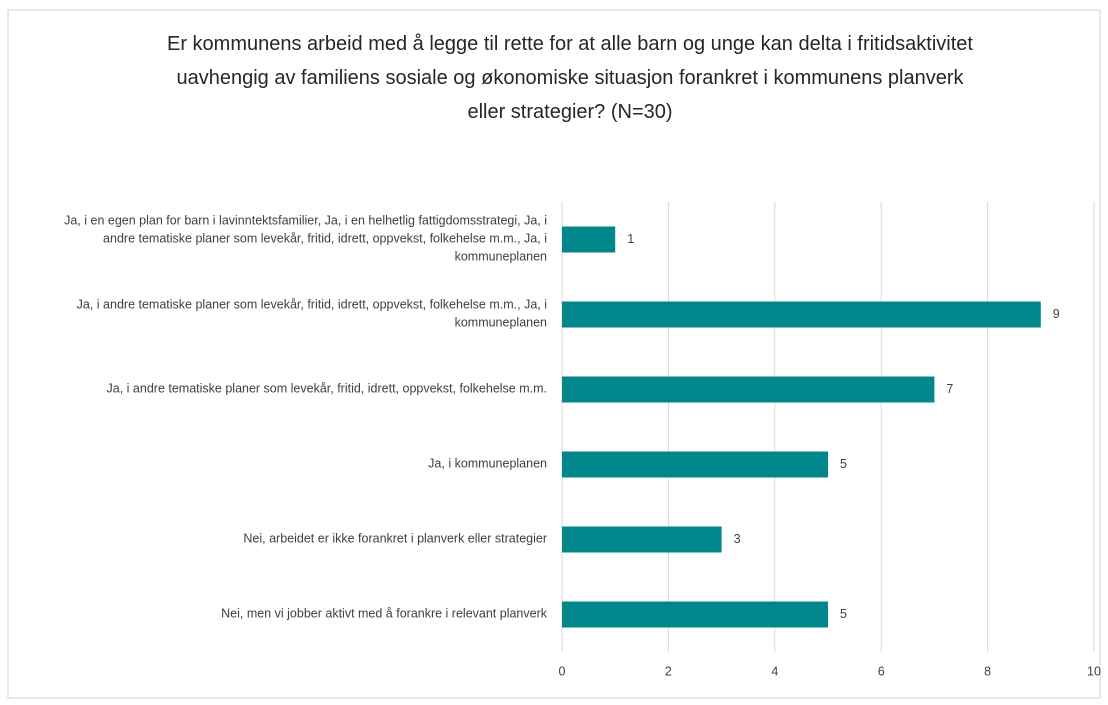  Describe the element at coordinates (1094, 671) in the screenshot. I see `x-tick-label: 10` at that location.